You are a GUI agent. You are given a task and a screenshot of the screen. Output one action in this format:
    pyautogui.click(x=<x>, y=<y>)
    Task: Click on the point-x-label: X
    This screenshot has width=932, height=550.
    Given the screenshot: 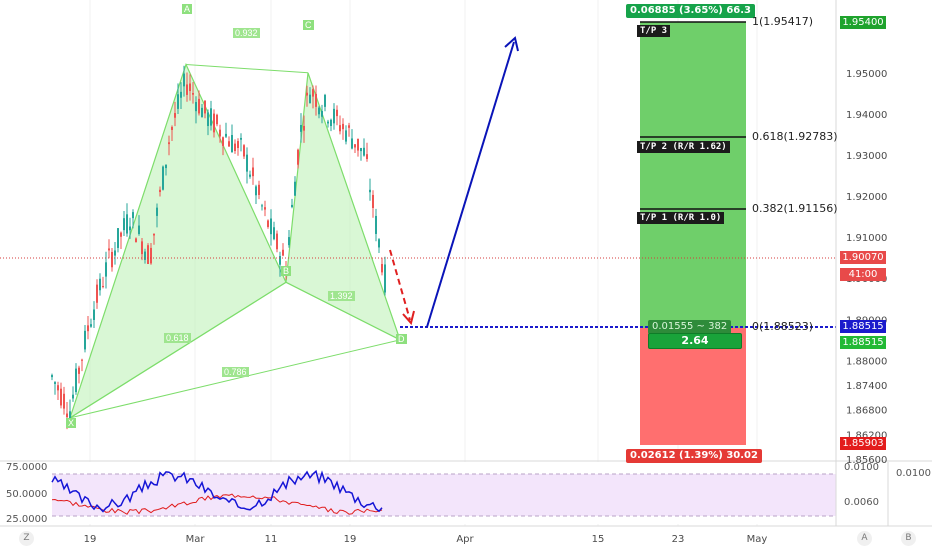 What is the action you would take?
    pyautogui.click(x=71, y=423)
    